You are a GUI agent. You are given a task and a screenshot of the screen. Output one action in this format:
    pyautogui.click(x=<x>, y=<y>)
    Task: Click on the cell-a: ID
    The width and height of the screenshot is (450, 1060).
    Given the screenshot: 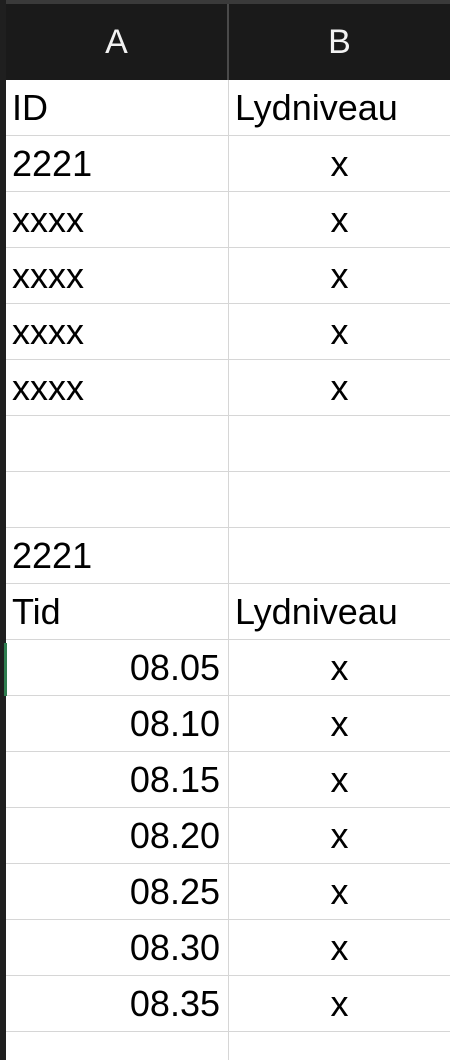 What is the action you would take?
    pyautogui.click(x=117, y=107)
    